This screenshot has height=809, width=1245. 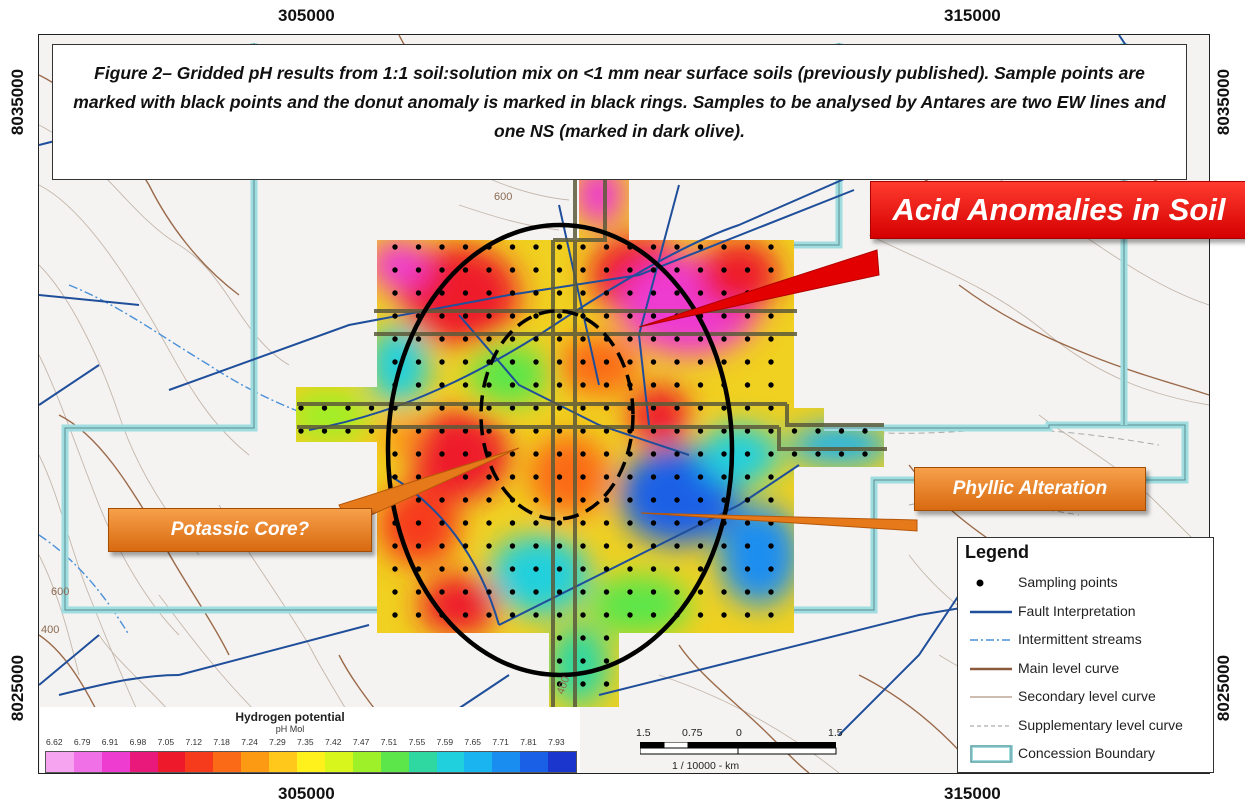 I want to click on legend-dashdot-icon, so click(x=992, y=640).